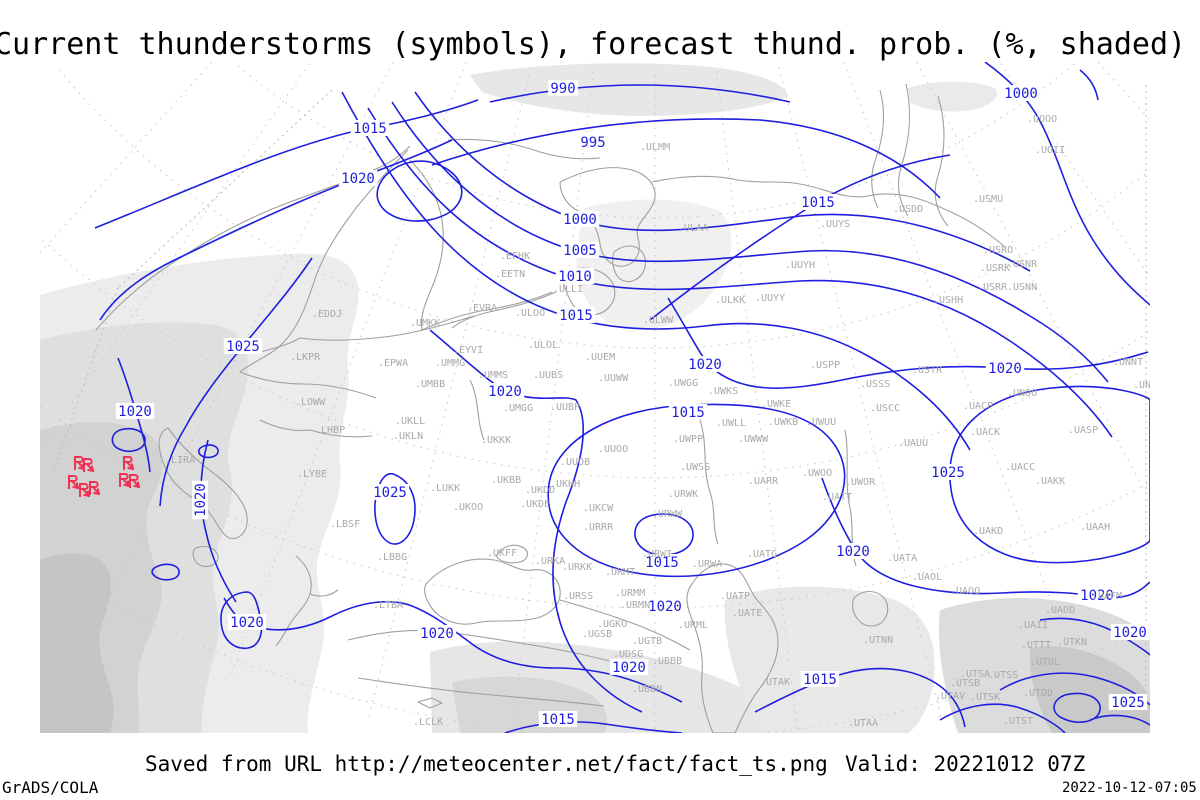 The width and height of the screenshot is (1200, 800). Describe the element at coordinates (800, 265) in the screenshot. I see `station-label: .UUYH` at that location.